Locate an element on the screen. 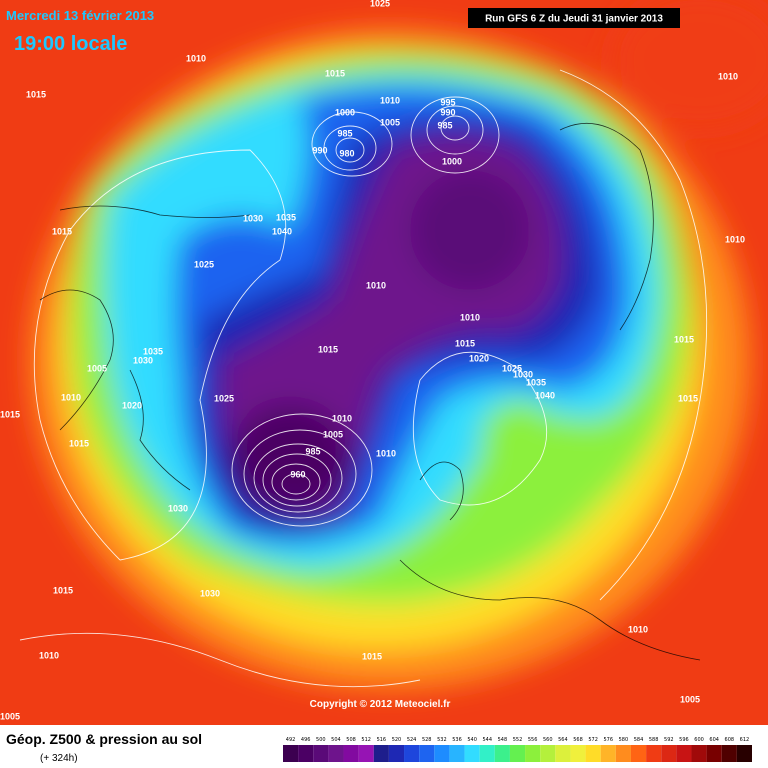 Image resolution: width=768 pixels, height=768 pixels. scale-label: 540 is located at coordinates (472, 740).